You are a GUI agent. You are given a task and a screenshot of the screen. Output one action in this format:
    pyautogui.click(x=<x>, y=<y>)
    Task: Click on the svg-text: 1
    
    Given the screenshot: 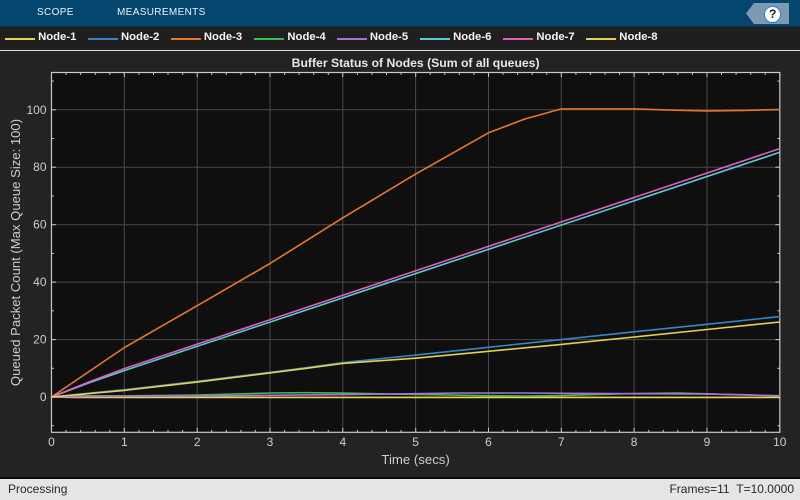 What is the action you would take?
    pyautogui.click(x=124, y=442)
    